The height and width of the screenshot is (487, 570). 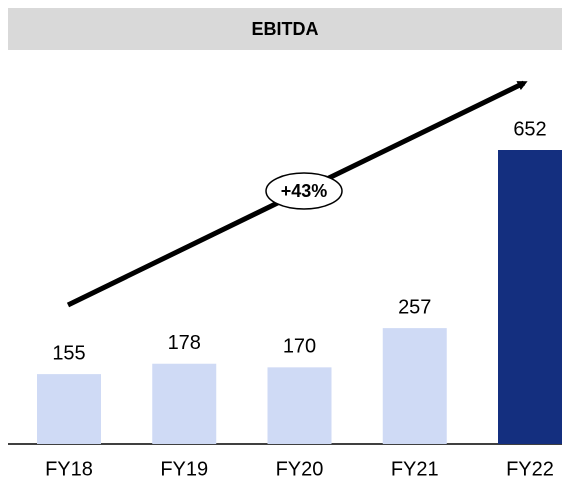 What do you see at coordinates (184, 343) in the screenshot?
I see `value-label: 178` at bounding box center [184, 343].